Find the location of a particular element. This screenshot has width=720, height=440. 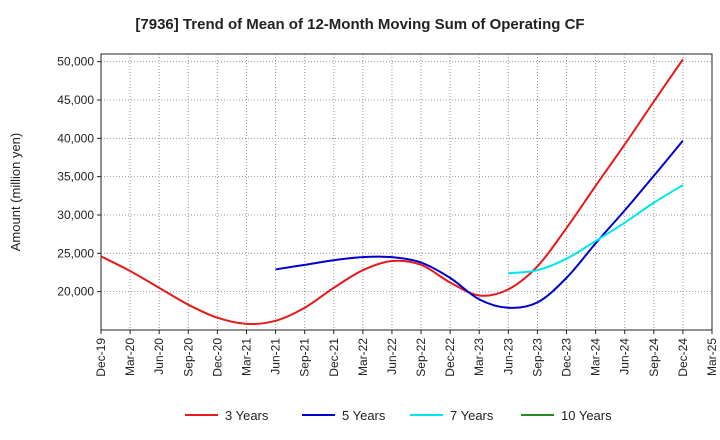

x-tick-label: Jun-23 is located at coordinates (508, 356).